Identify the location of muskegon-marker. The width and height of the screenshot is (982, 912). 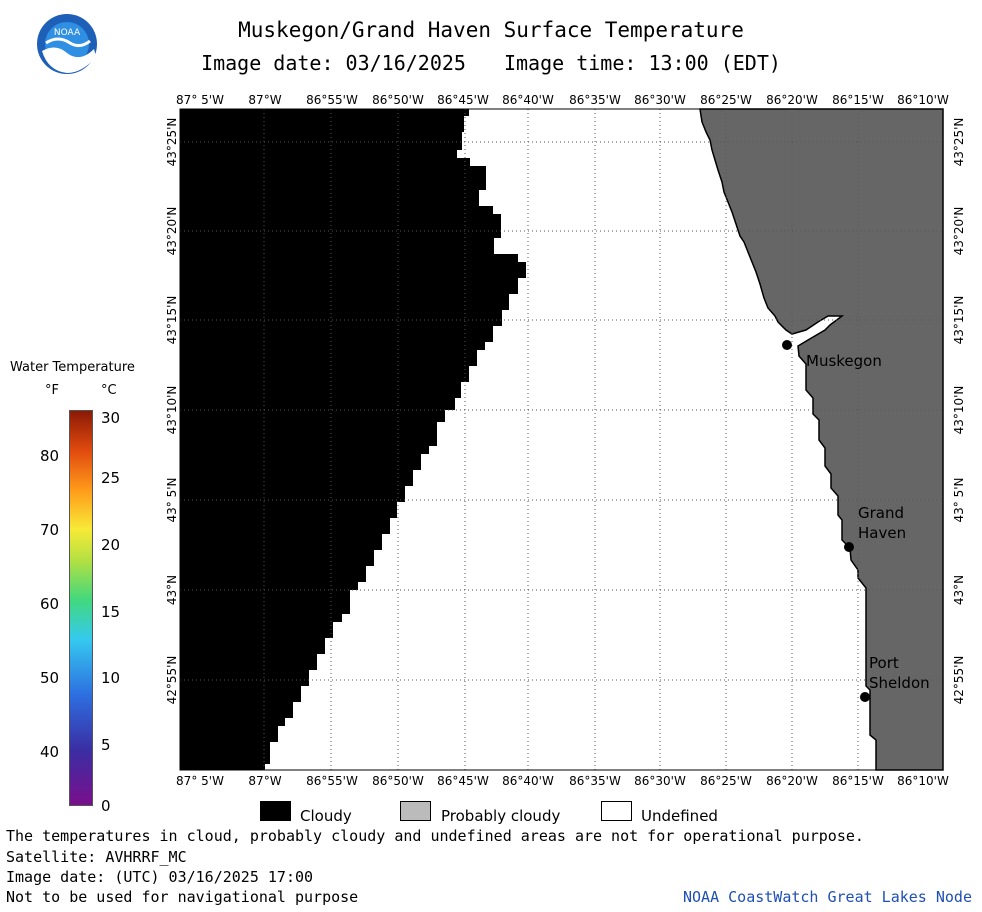
(787, 345).